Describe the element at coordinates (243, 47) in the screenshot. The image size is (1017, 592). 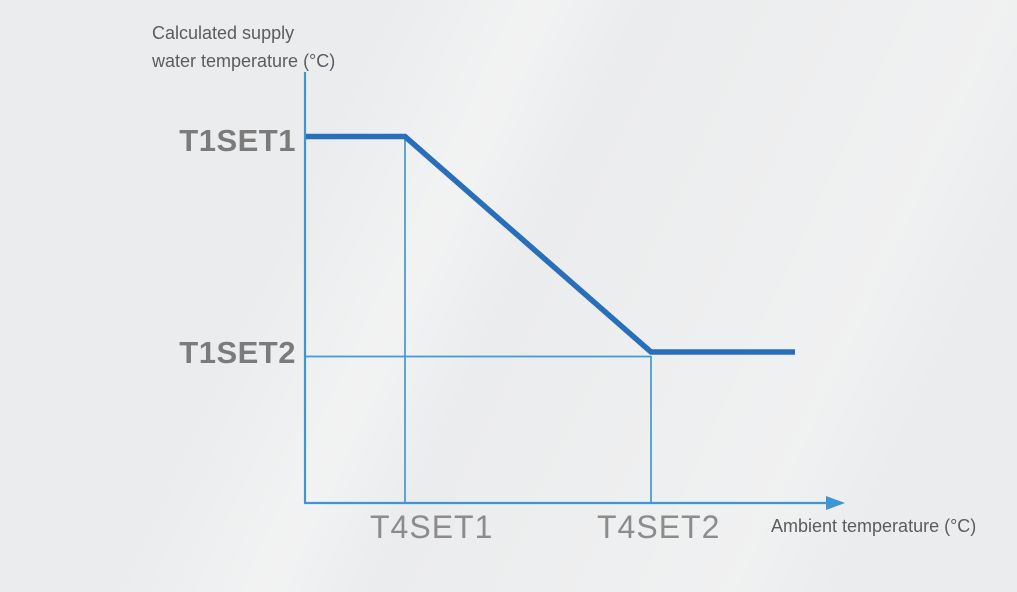
I see `y-axis-title: Calculated supply water temperature (°C)` at that location.